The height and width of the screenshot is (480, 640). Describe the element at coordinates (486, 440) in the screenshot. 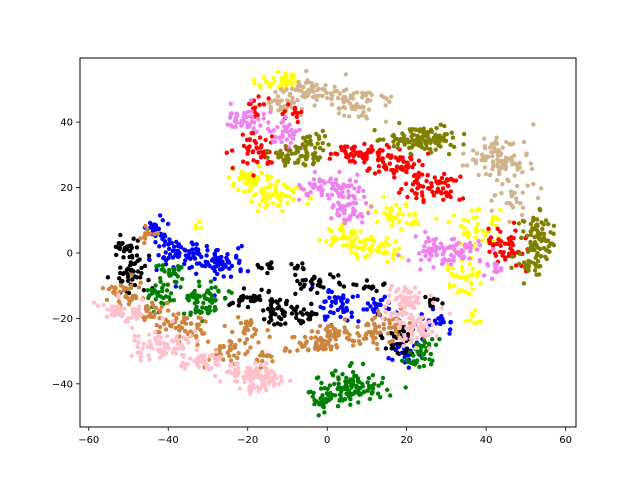

I see `x-tick-label: 40` at that location.